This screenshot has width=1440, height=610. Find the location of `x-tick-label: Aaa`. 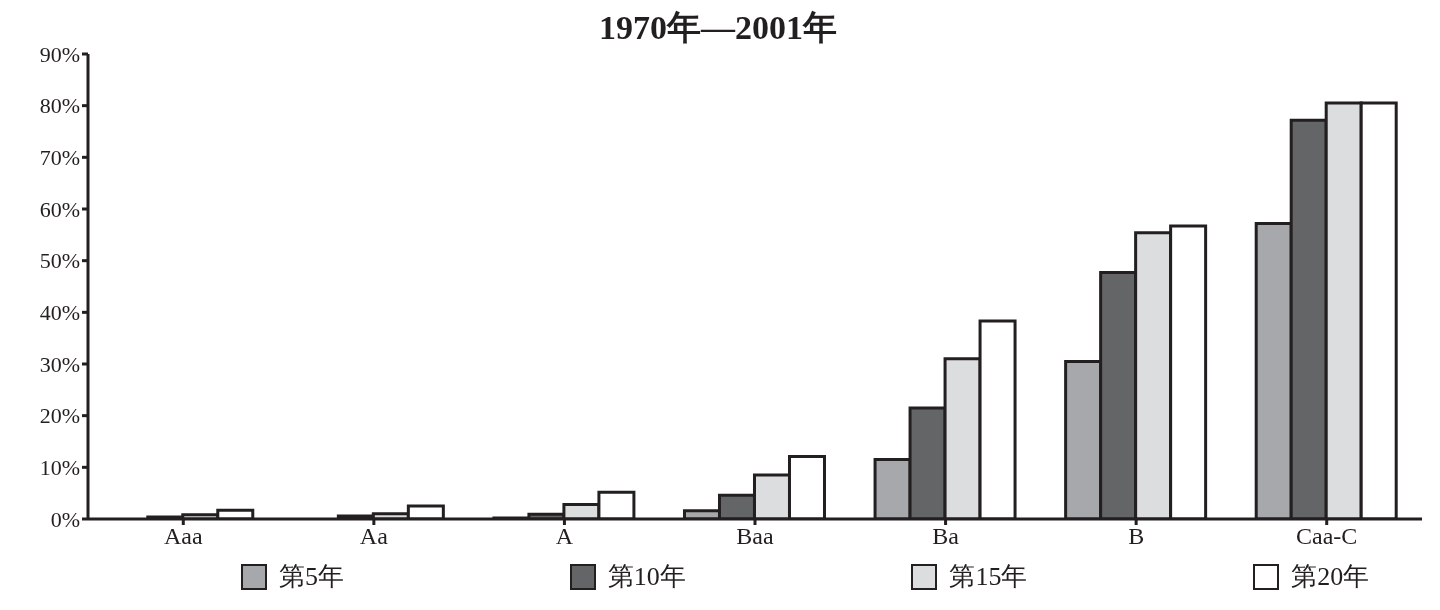

x-tick-label: Aaa is located at coordinates (183, 536).